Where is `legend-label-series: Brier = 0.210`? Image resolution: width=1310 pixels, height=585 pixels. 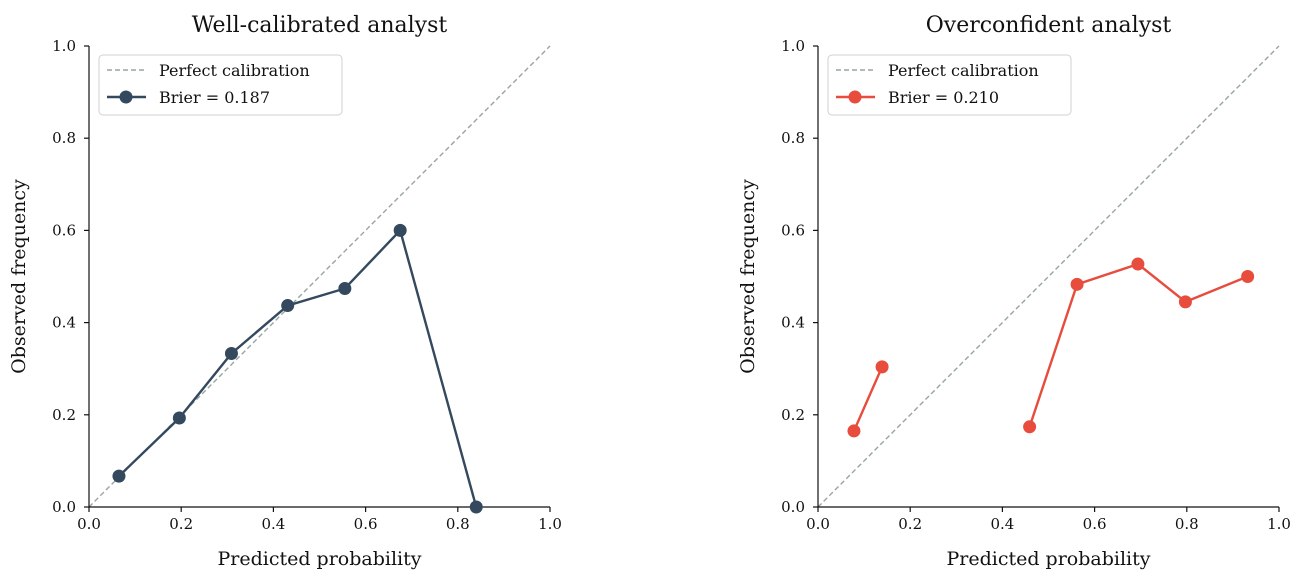
legend-label-series: Brier = 0.210 is located at coordinates (943, 97).